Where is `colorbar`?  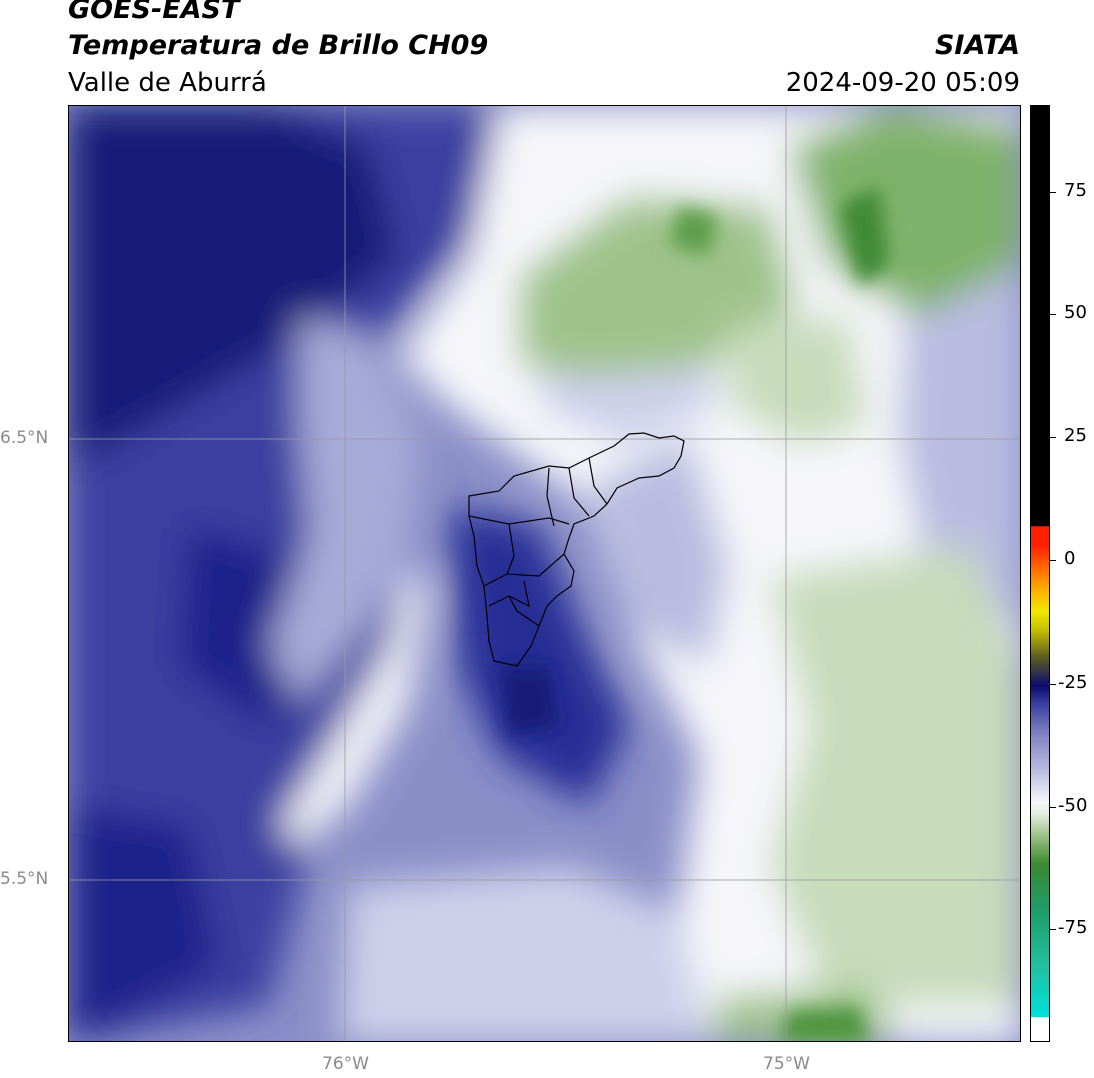 colorbar is located at coordinates (1040, 573).